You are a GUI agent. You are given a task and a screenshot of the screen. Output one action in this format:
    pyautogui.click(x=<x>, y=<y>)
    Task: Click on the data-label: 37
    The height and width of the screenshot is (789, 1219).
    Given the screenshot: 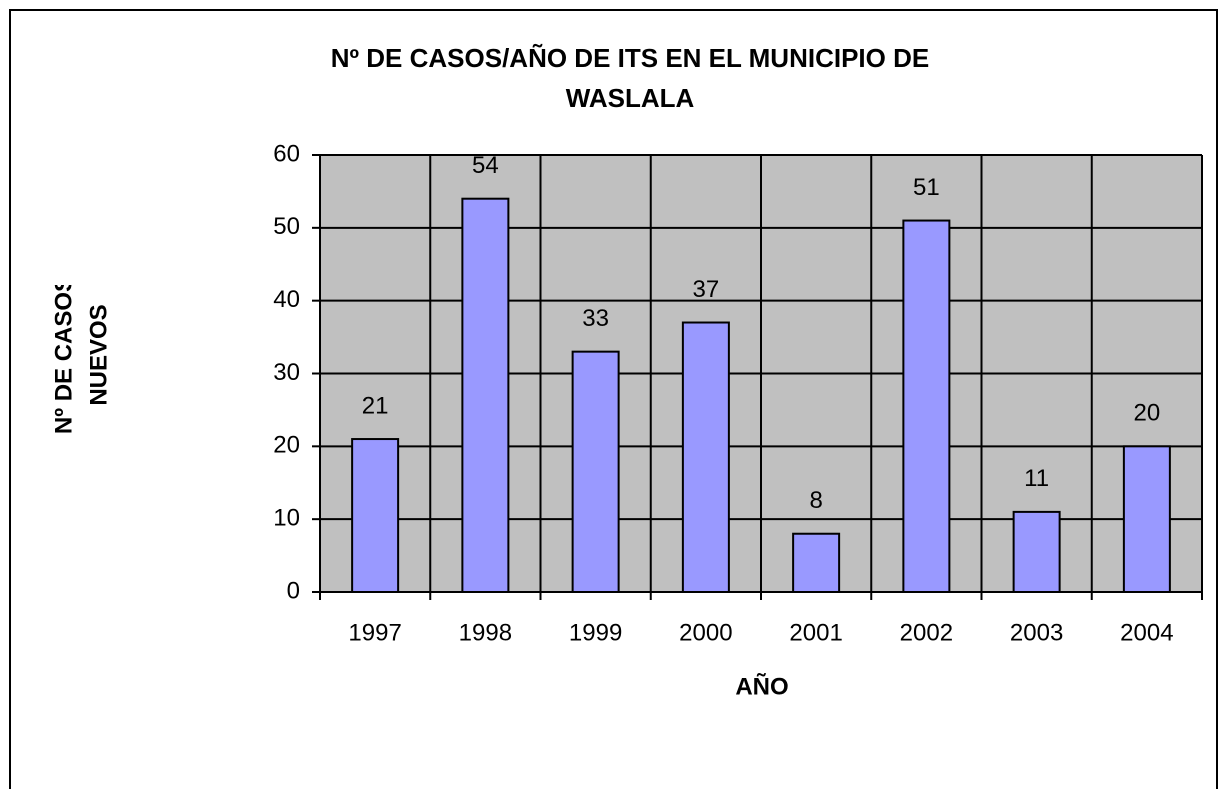 What is the action you would take?
    pyautogui.click(x=706, y=289)
    